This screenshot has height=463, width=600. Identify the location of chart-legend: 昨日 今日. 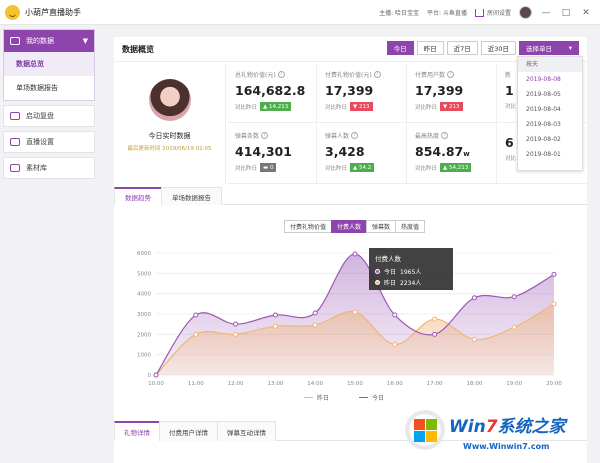
(344, 397).